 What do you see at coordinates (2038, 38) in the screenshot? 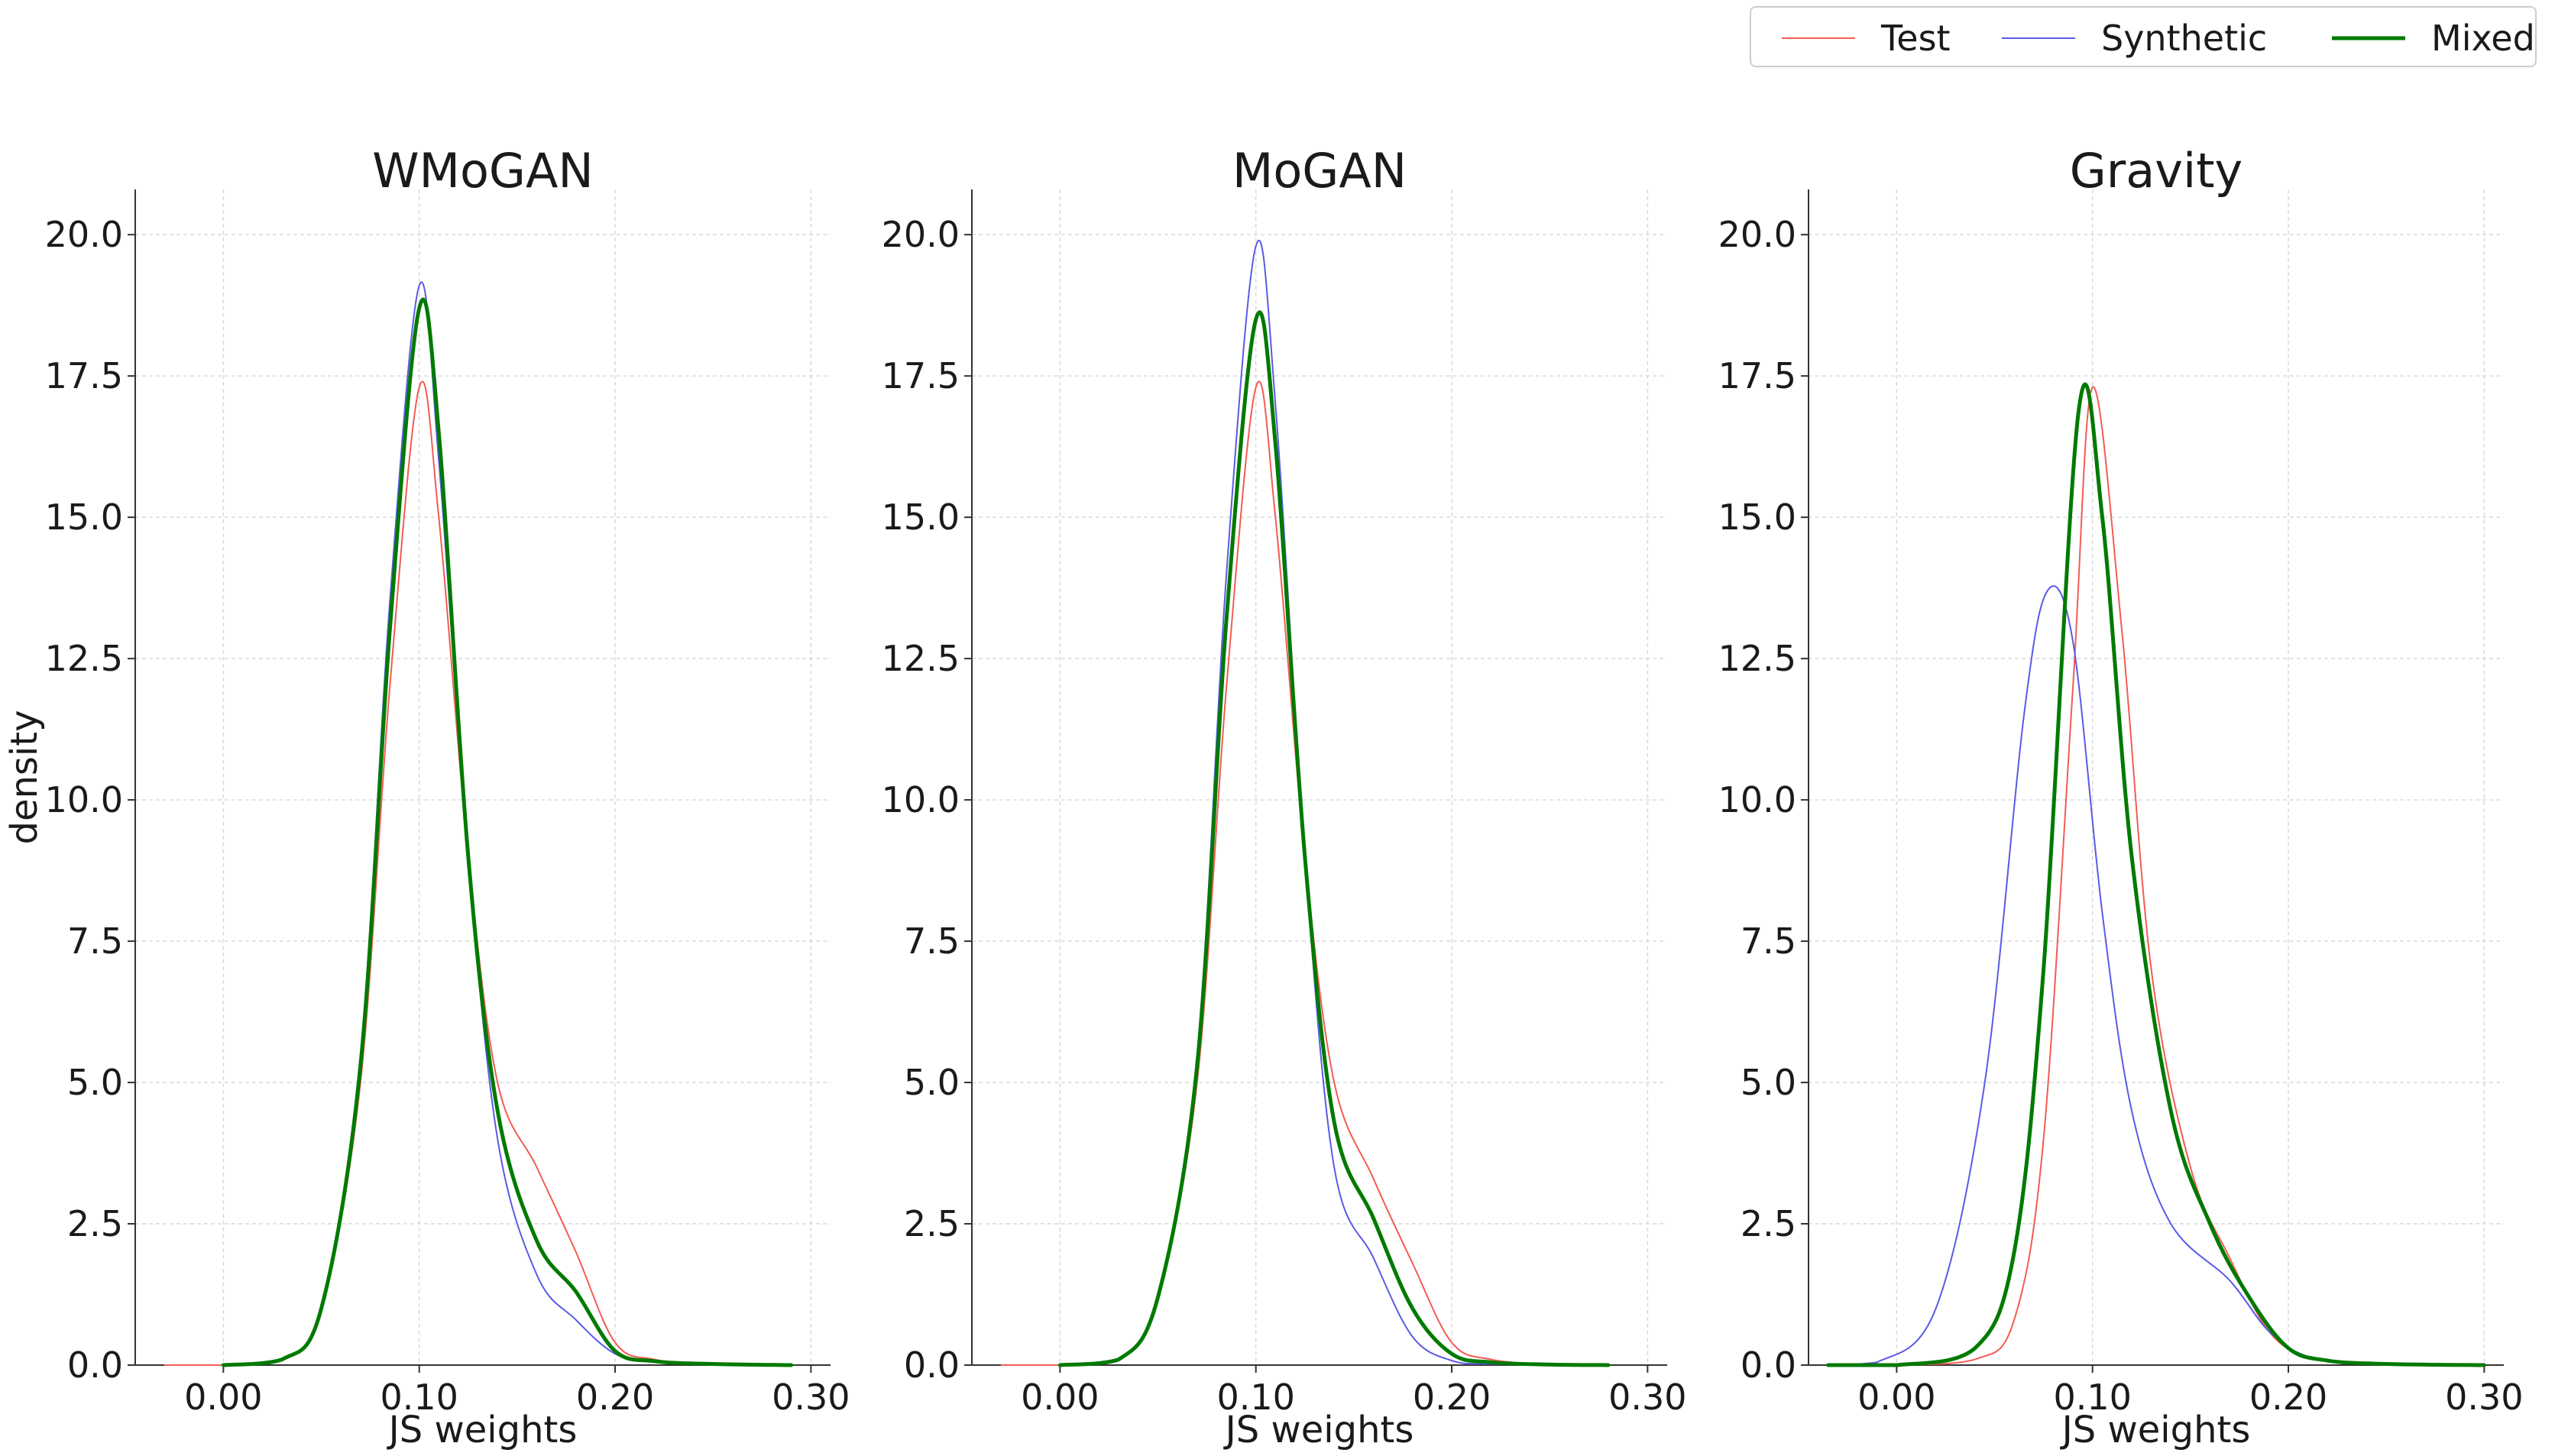
I see `legend-swatch-synthetic` at bounding box center [2038, 38].